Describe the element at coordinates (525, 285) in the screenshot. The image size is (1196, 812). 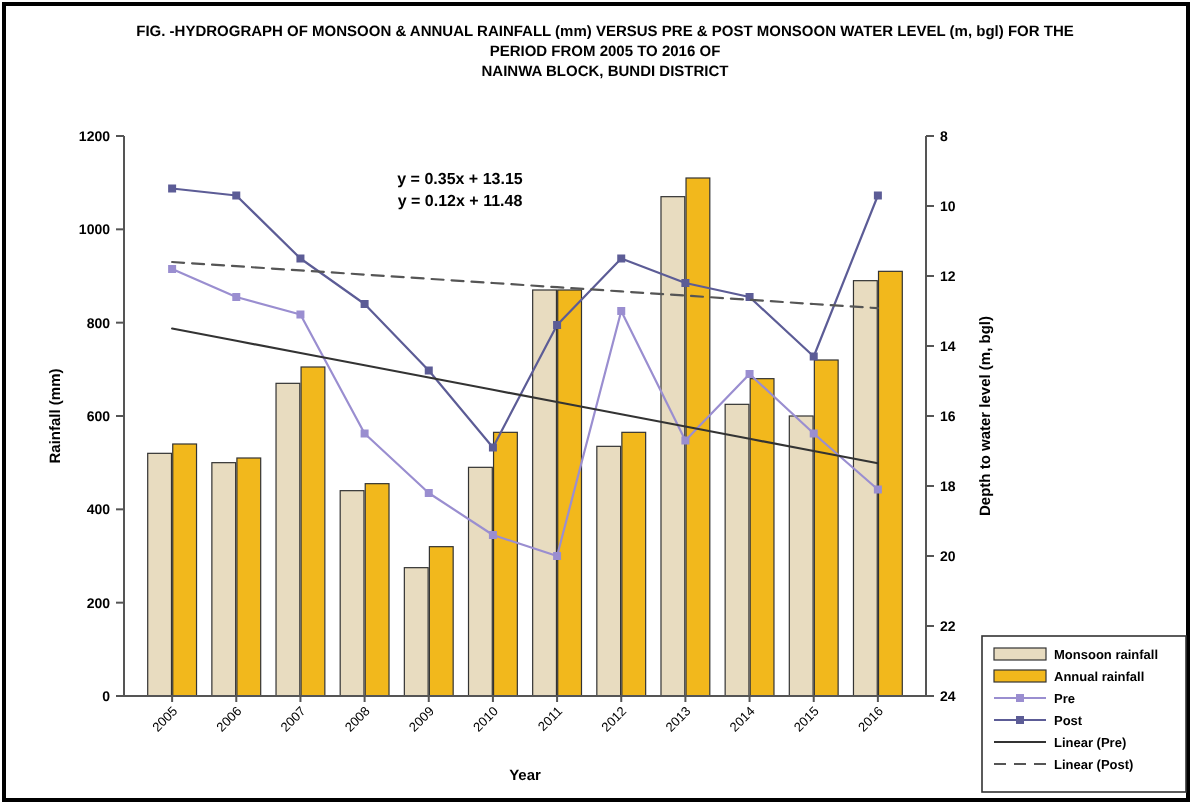
I see `line-series` at that location.